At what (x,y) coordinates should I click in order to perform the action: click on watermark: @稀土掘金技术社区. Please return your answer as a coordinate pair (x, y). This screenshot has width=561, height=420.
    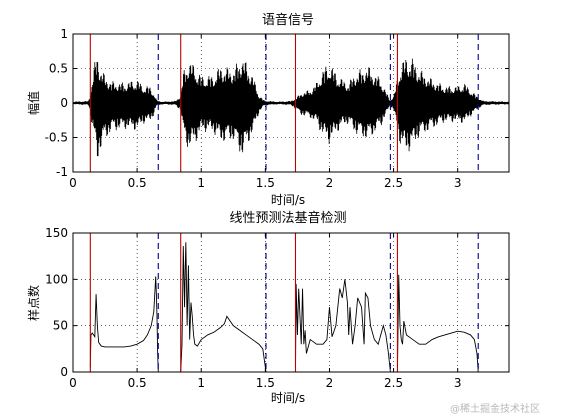
    Looking at the image, I should click on (495, 409).